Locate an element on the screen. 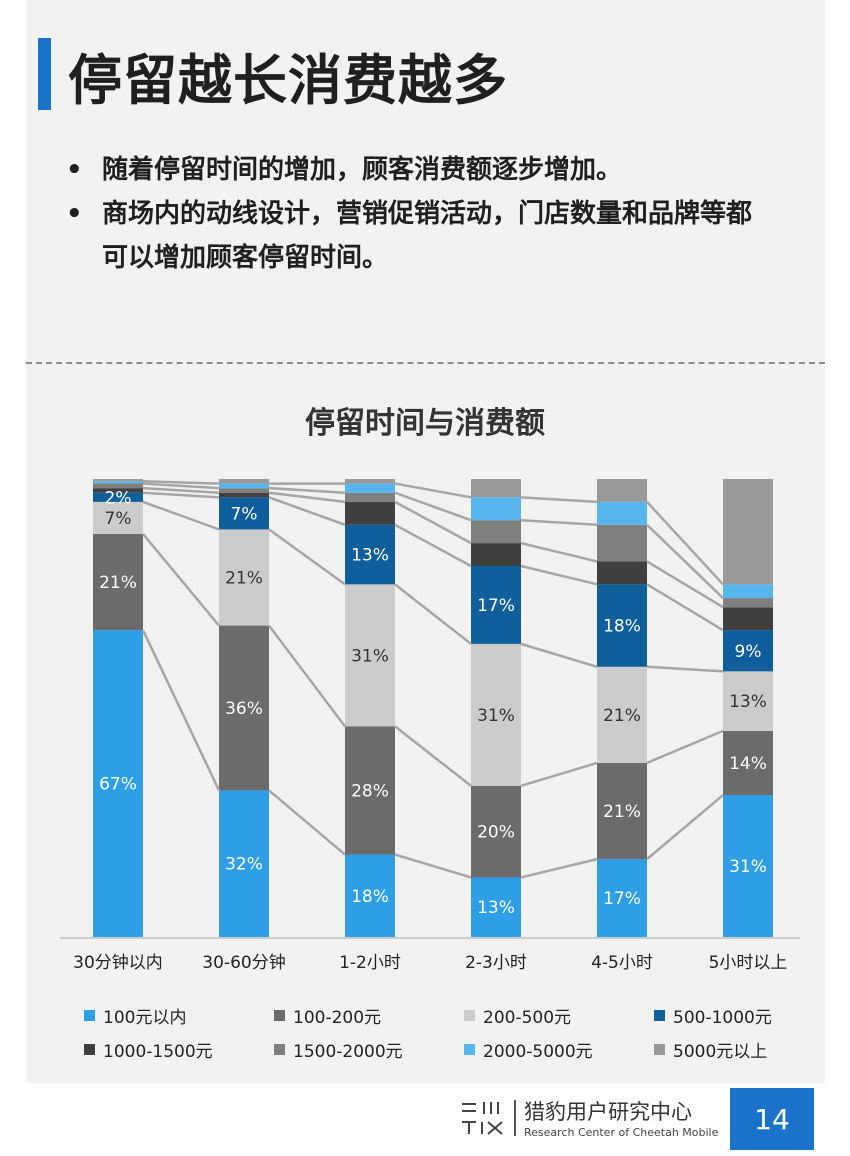  legend-item: 200-500元 is located at coordinates (559, 1016).